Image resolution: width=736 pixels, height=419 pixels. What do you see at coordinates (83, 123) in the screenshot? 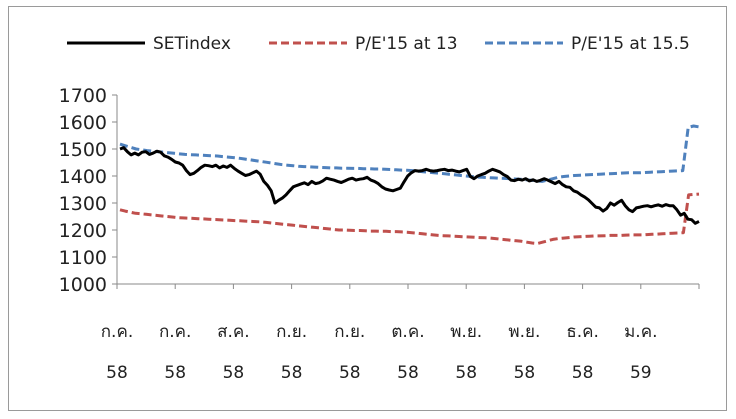
I see `y-tick-label: 1600` at bounding box center [83, 123].